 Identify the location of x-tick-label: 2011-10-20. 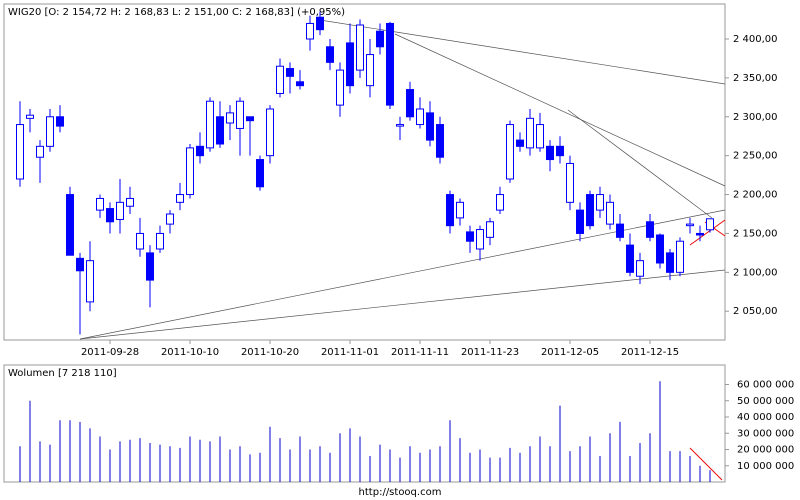
(270, 352).